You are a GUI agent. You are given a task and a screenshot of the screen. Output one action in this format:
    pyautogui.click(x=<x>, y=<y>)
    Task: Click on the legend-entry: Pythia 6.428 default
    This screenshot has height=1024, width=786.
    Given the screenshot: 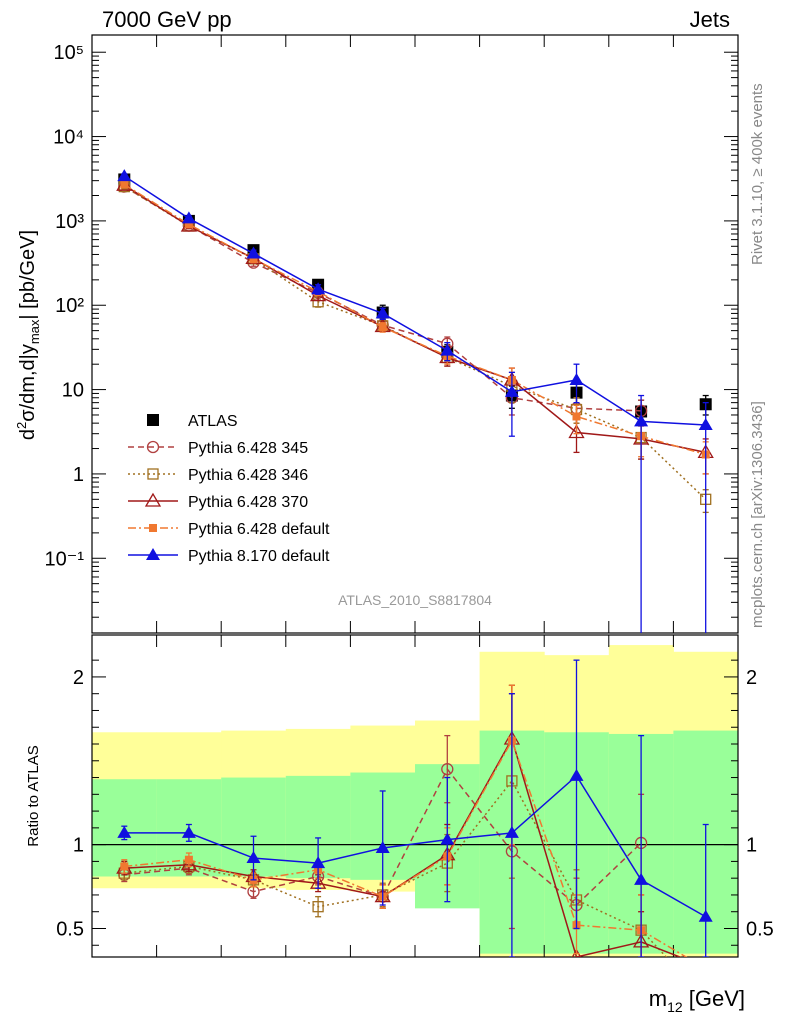 What is the action you would take?
    pyautogui.click(x=229, y=529)
    